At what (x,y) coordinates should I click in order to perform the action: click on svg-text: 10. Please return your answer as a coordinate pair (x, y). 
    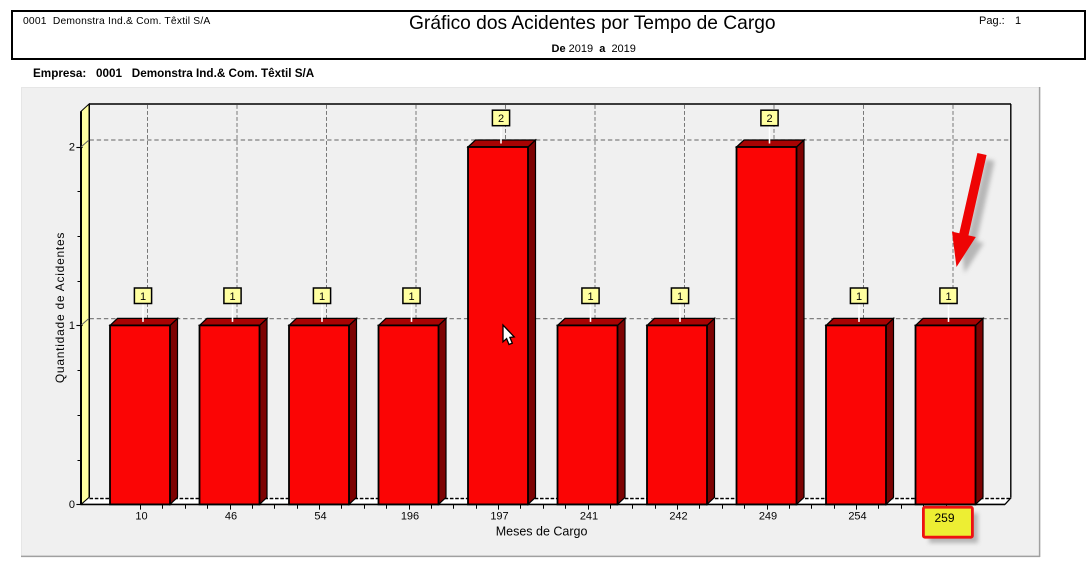
    Looking at the image, I should click on (141, 516).